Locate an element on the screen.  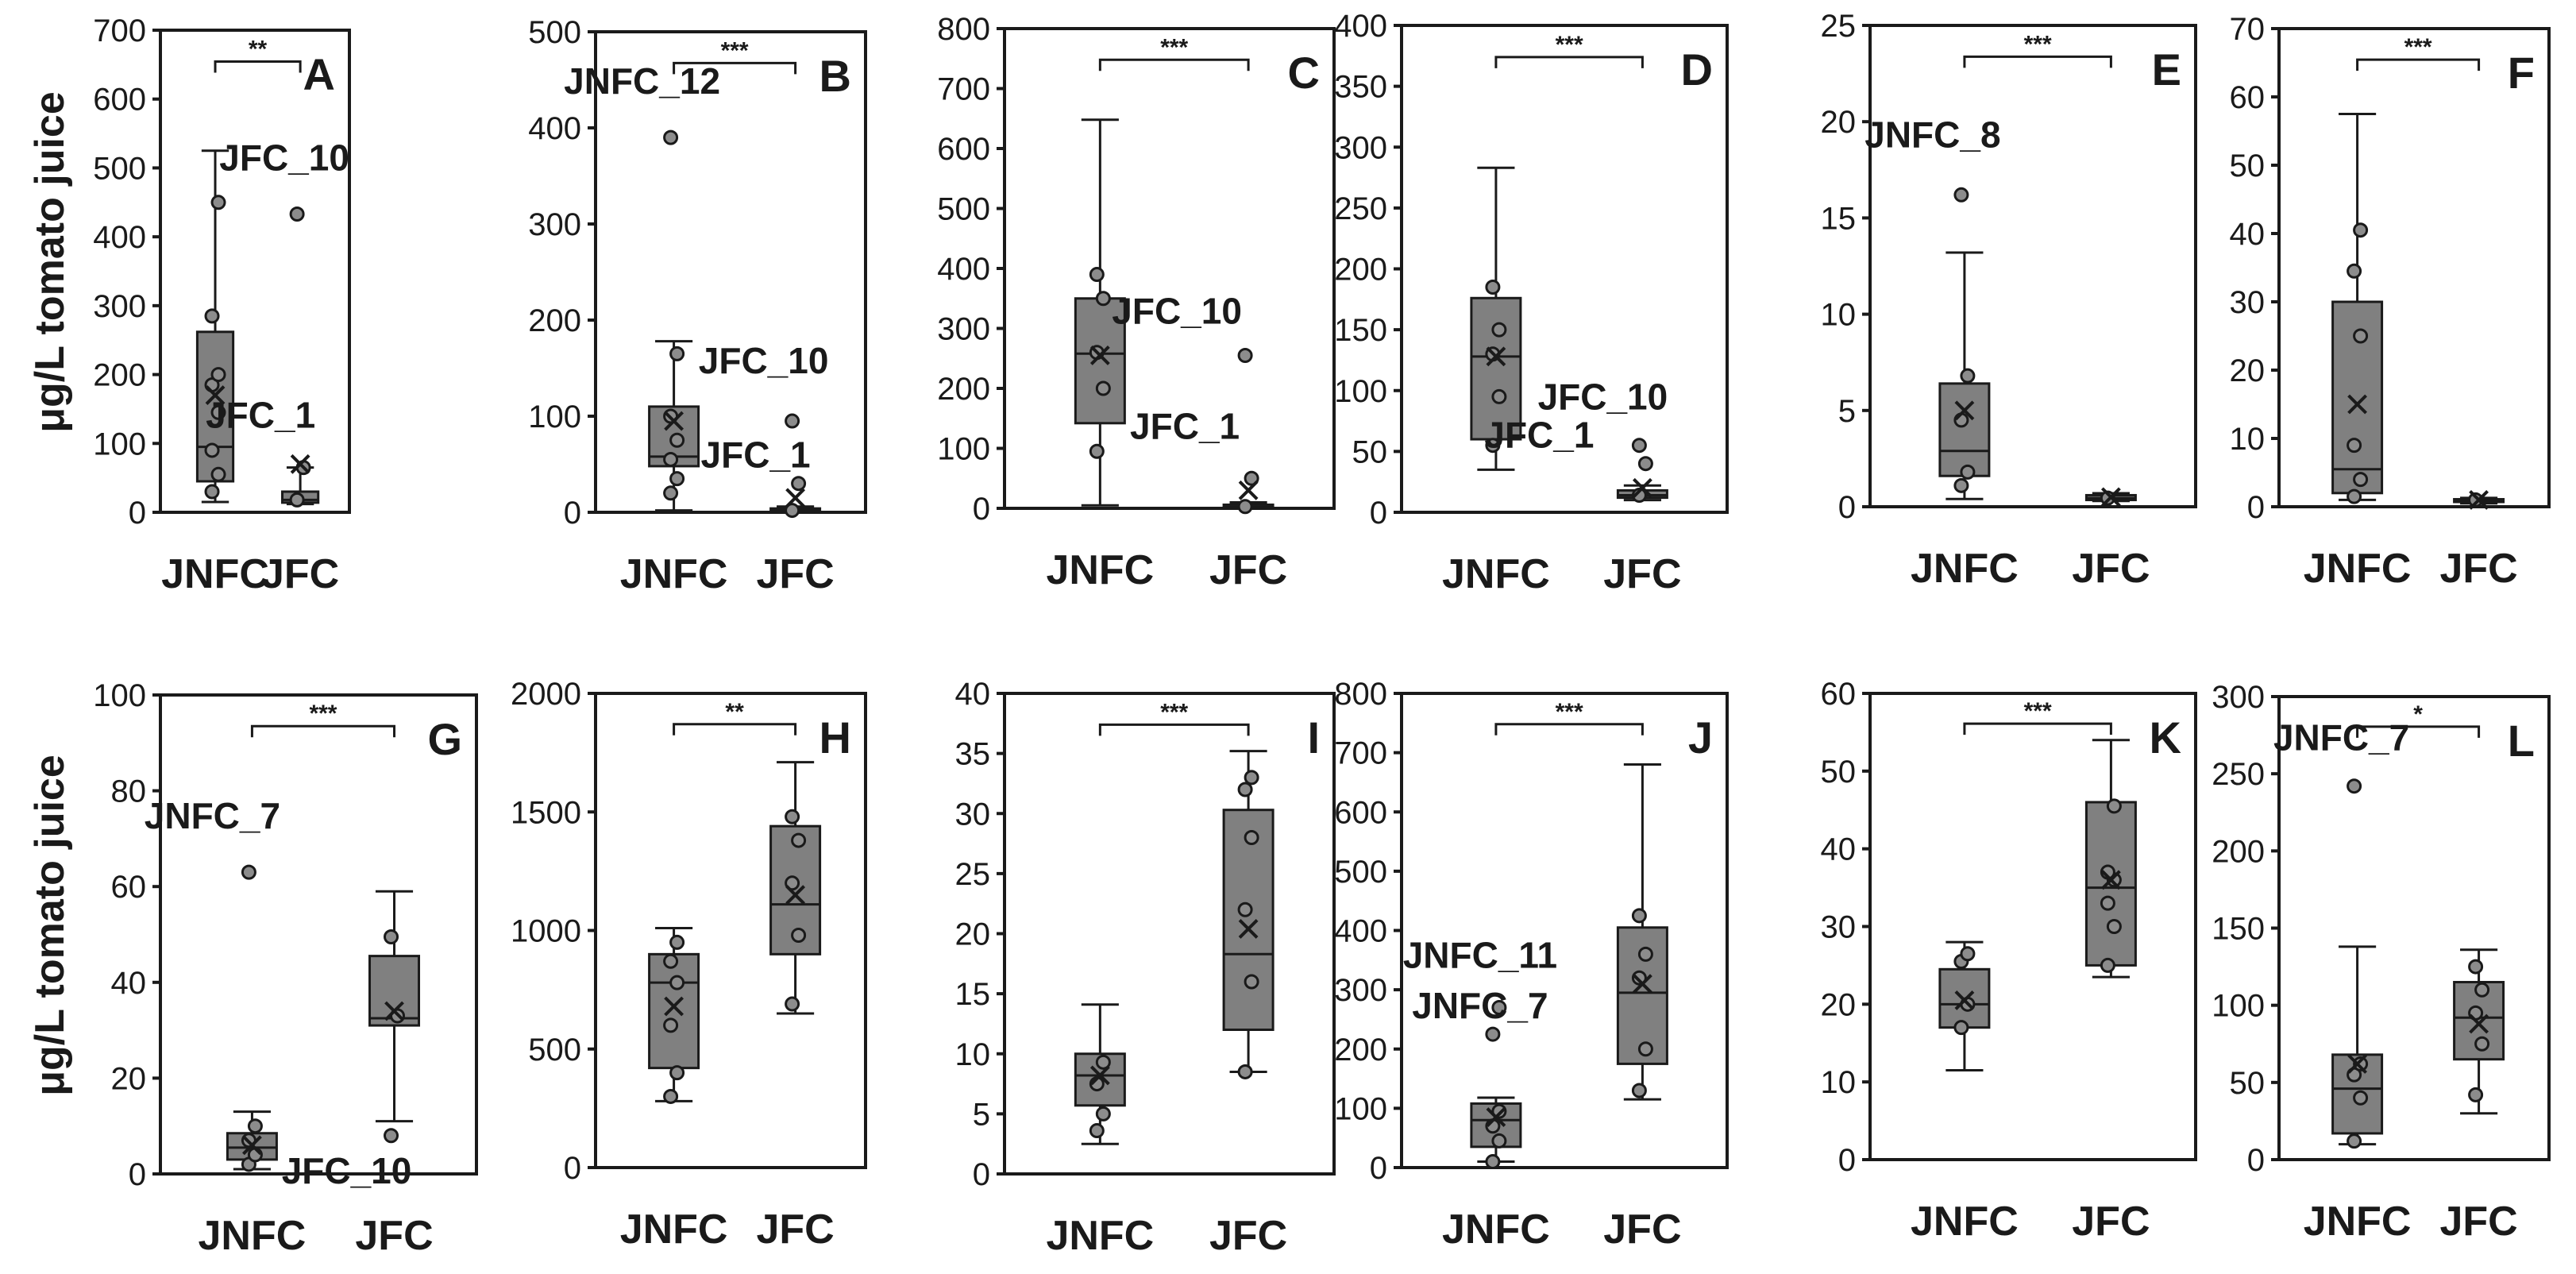
panel-l-frame is located at coordinates (2414, 928).